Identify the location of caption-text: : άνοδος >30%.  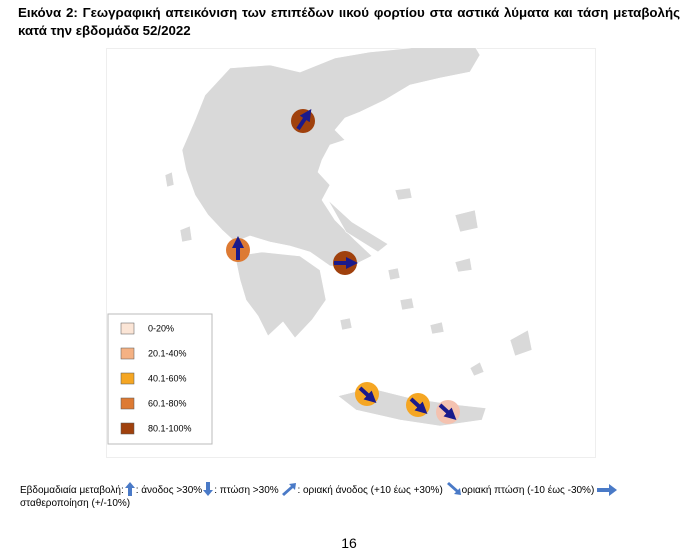
(169, 490).